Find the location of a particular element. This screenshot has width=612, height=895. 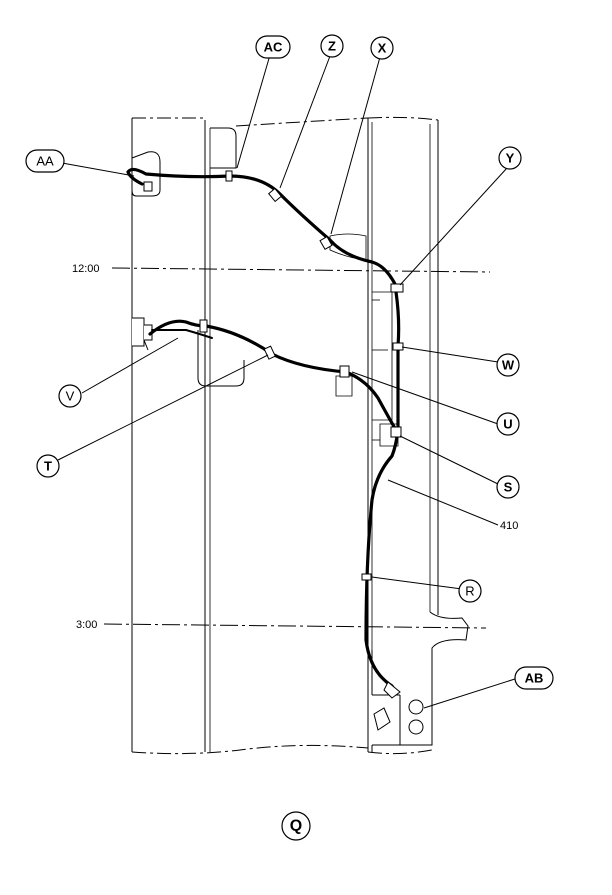

station-label-300: 3:00 is located at coordinates (86, 625).